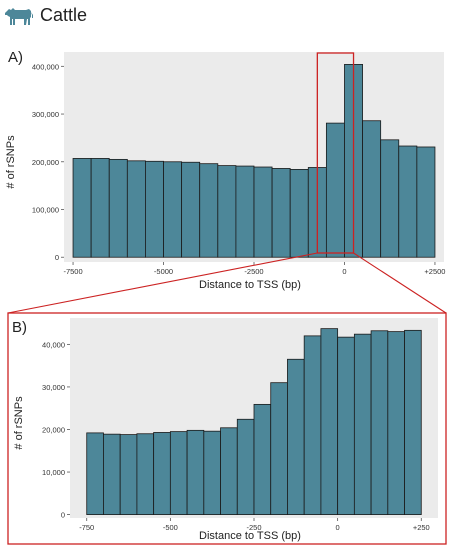 This screenshot has height=550, width=457. I want to click on x-tick-label: -5000, so click(163, 271).